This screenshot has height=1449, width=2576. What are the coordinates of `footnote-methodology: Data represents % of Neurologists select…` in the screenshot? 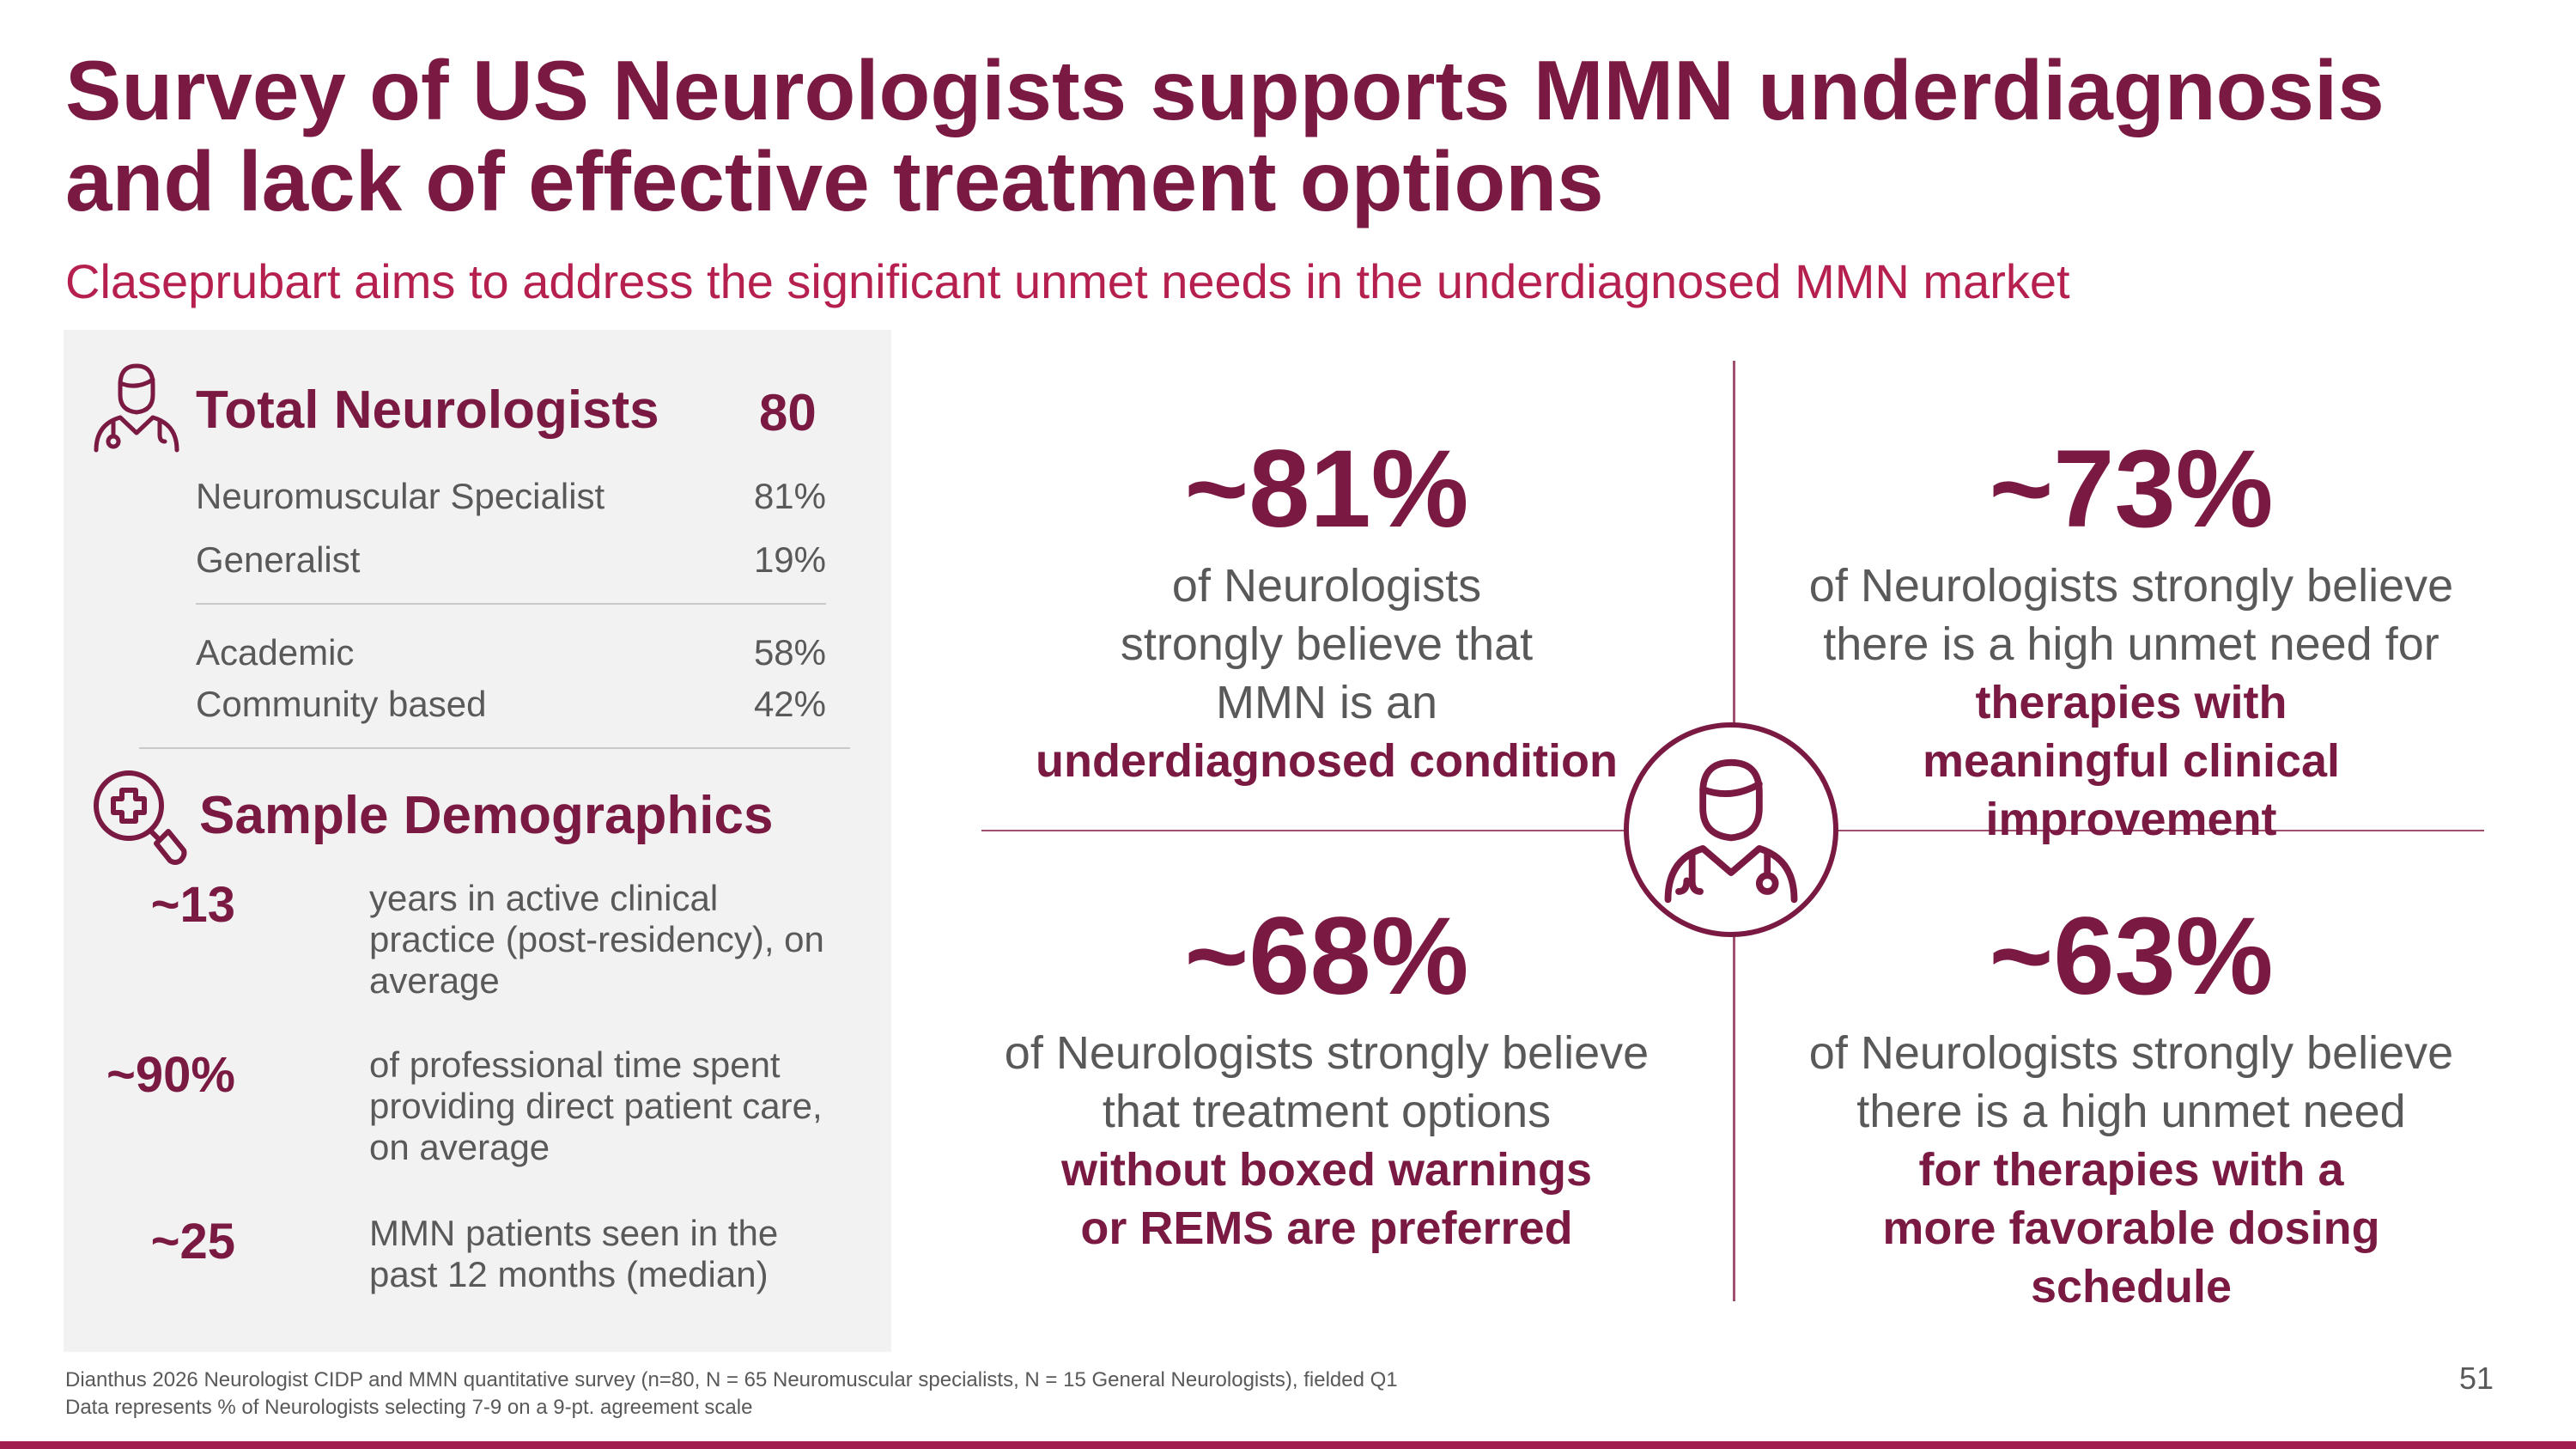 It's located at (409, 1407).